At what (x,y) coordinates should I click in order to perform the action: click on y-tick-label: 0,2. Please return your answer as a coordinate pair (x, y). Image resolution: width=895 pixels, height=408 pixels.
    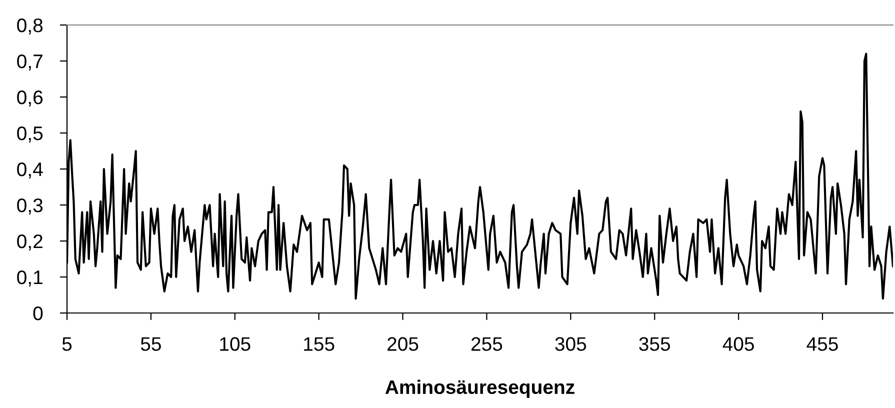
    Looking at the image, I should click on (29, 242).